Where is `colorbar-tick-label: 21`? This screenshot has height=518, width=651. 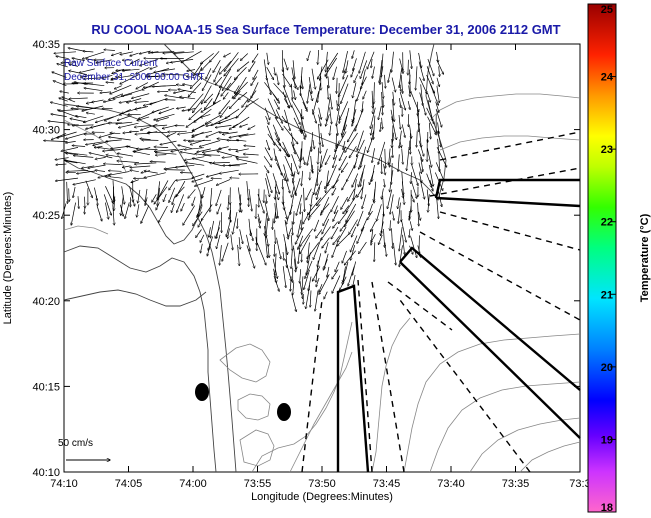 colorbar-tick-label: 21 is located at coordinates (607, 295).